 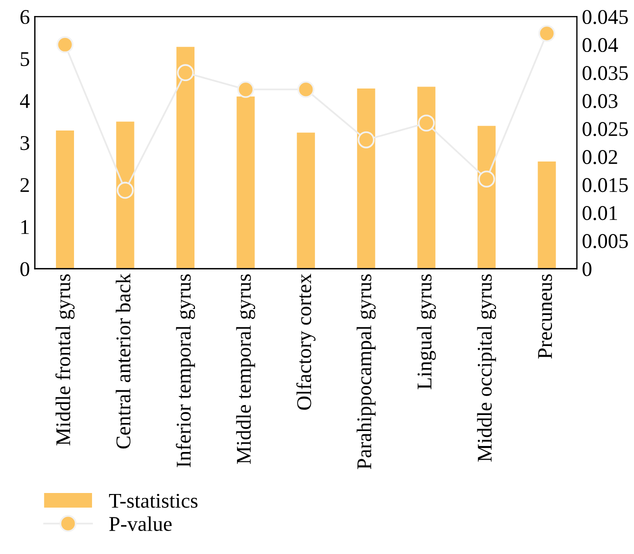 What do you see at coordinates (545, 316) in the screenshot?
I see `x-tick-label: Precuneus` at bounding box center [545, 316].